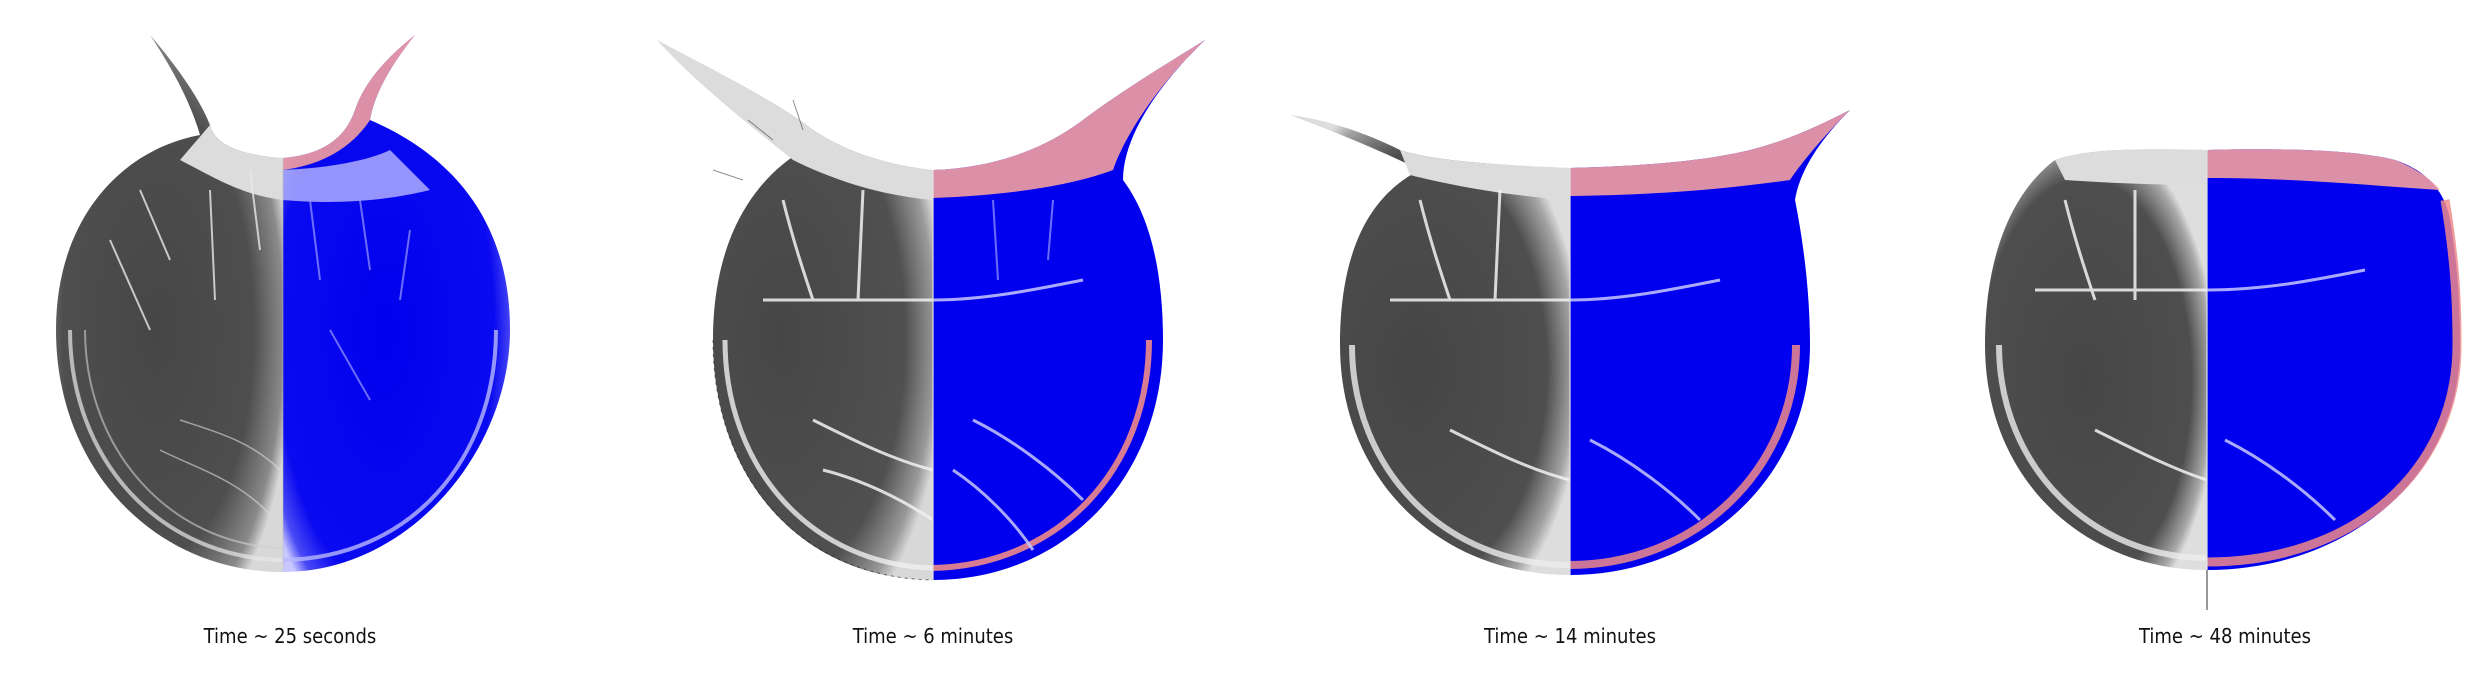 Image resolution: width=2491 pixels, height=682 pixels. What do you see at coordinates (290, 636) in the screenshot?
I see `caption-panel-1: Time ~ 25 seconds` at bounding box center [290, 636].